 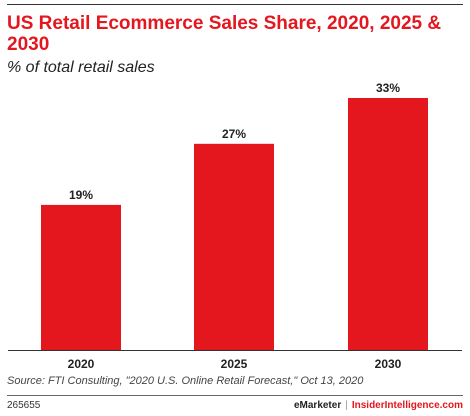 I want to click on bar-2025, so click(x=234, y=246).